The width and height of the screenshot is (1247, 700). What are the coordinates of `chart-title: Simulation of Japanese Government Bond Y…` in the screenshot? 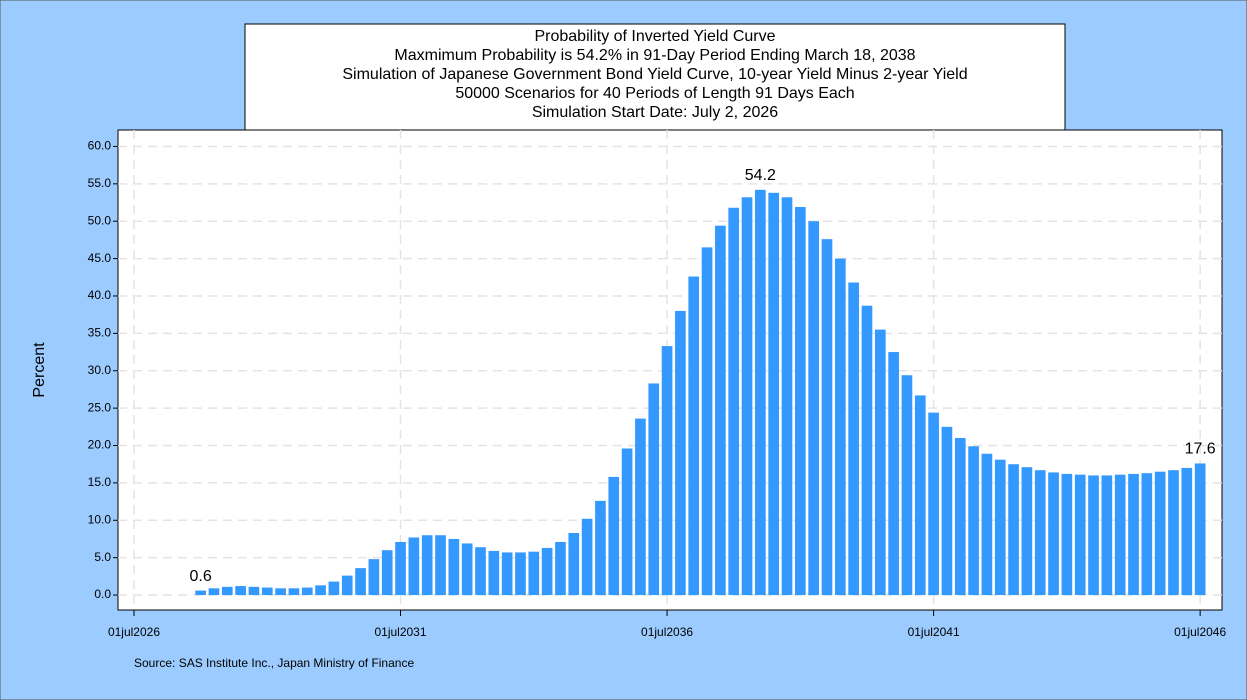 It's located at (654, 74).